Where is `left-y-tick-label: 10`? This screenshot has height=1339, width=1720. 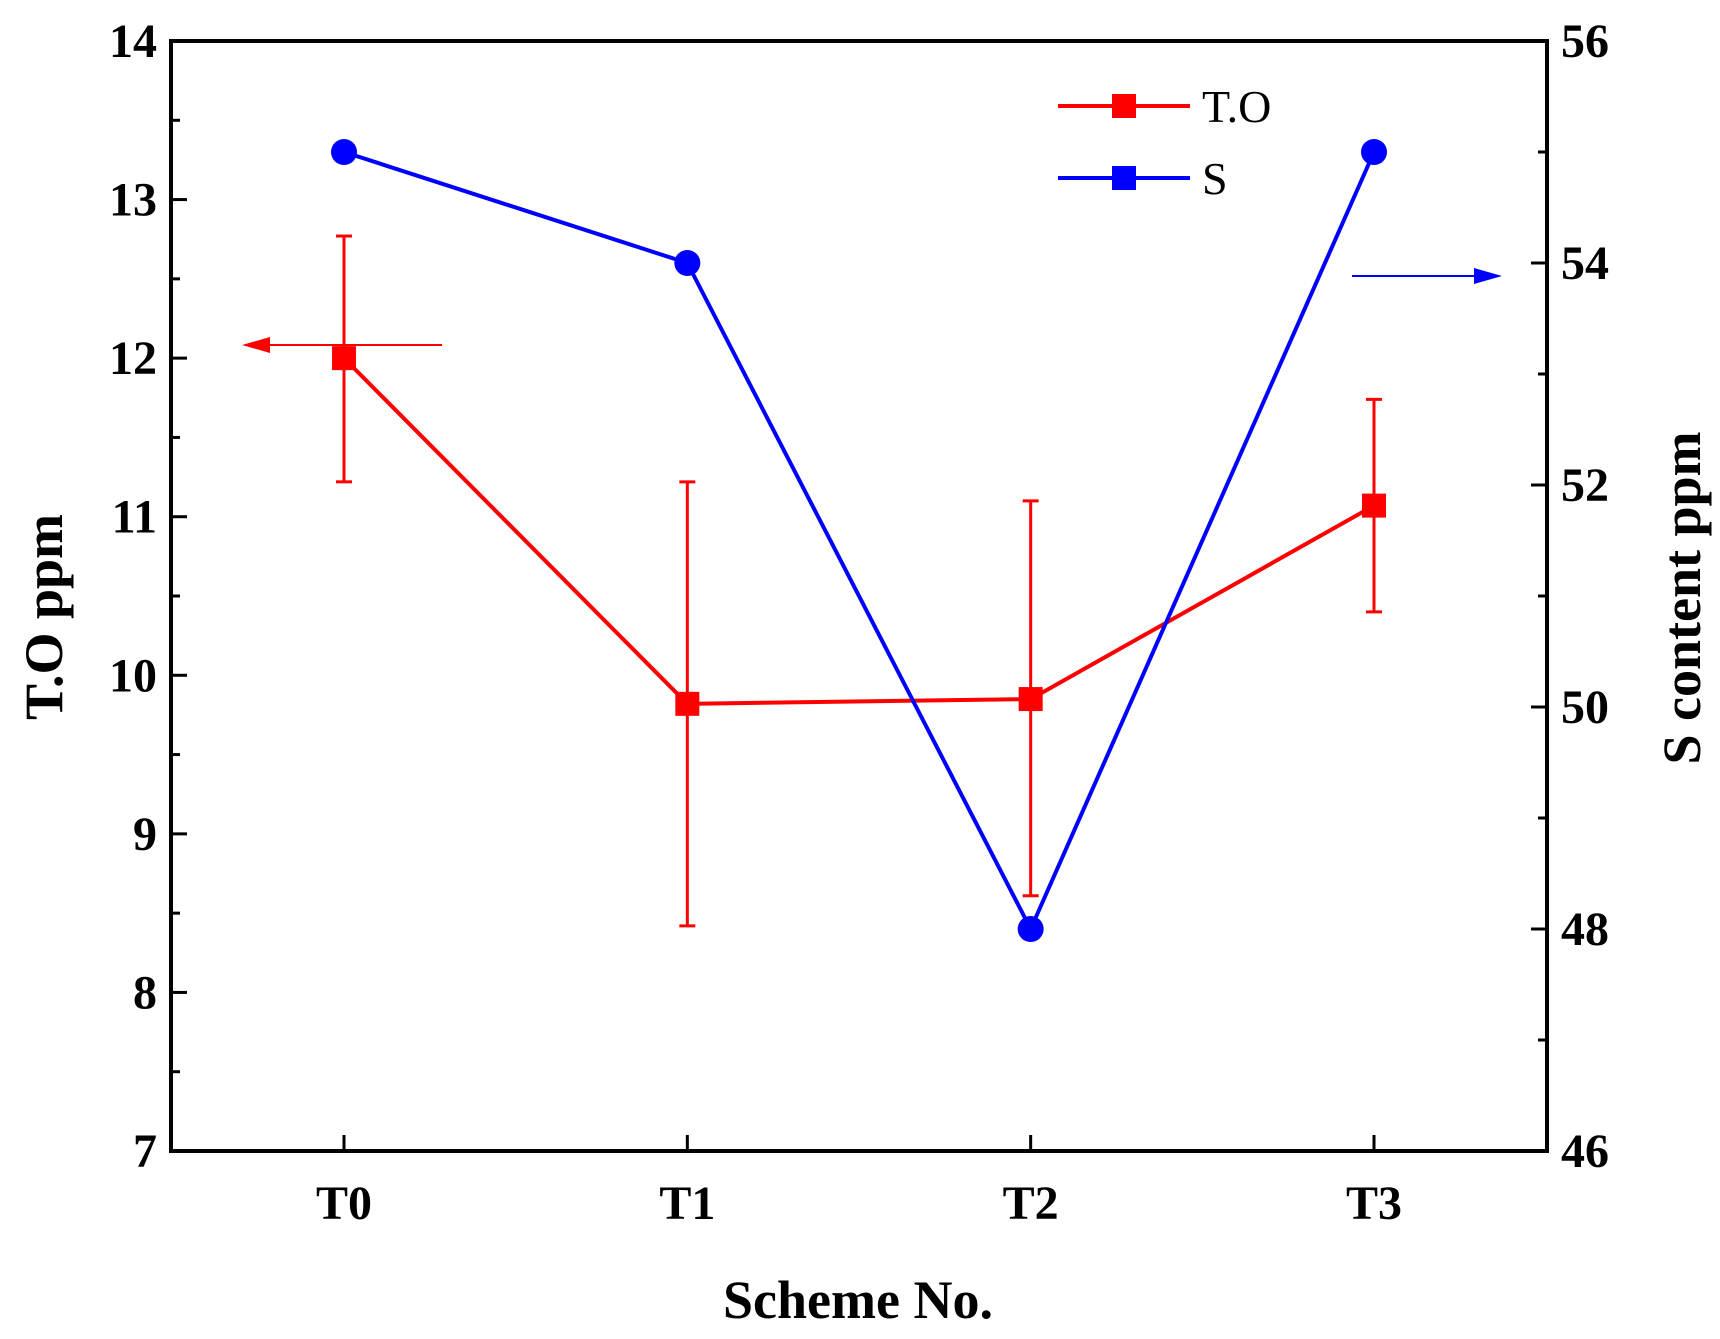
left-y-tick-label: 10 is located at coordinates (133, 675).